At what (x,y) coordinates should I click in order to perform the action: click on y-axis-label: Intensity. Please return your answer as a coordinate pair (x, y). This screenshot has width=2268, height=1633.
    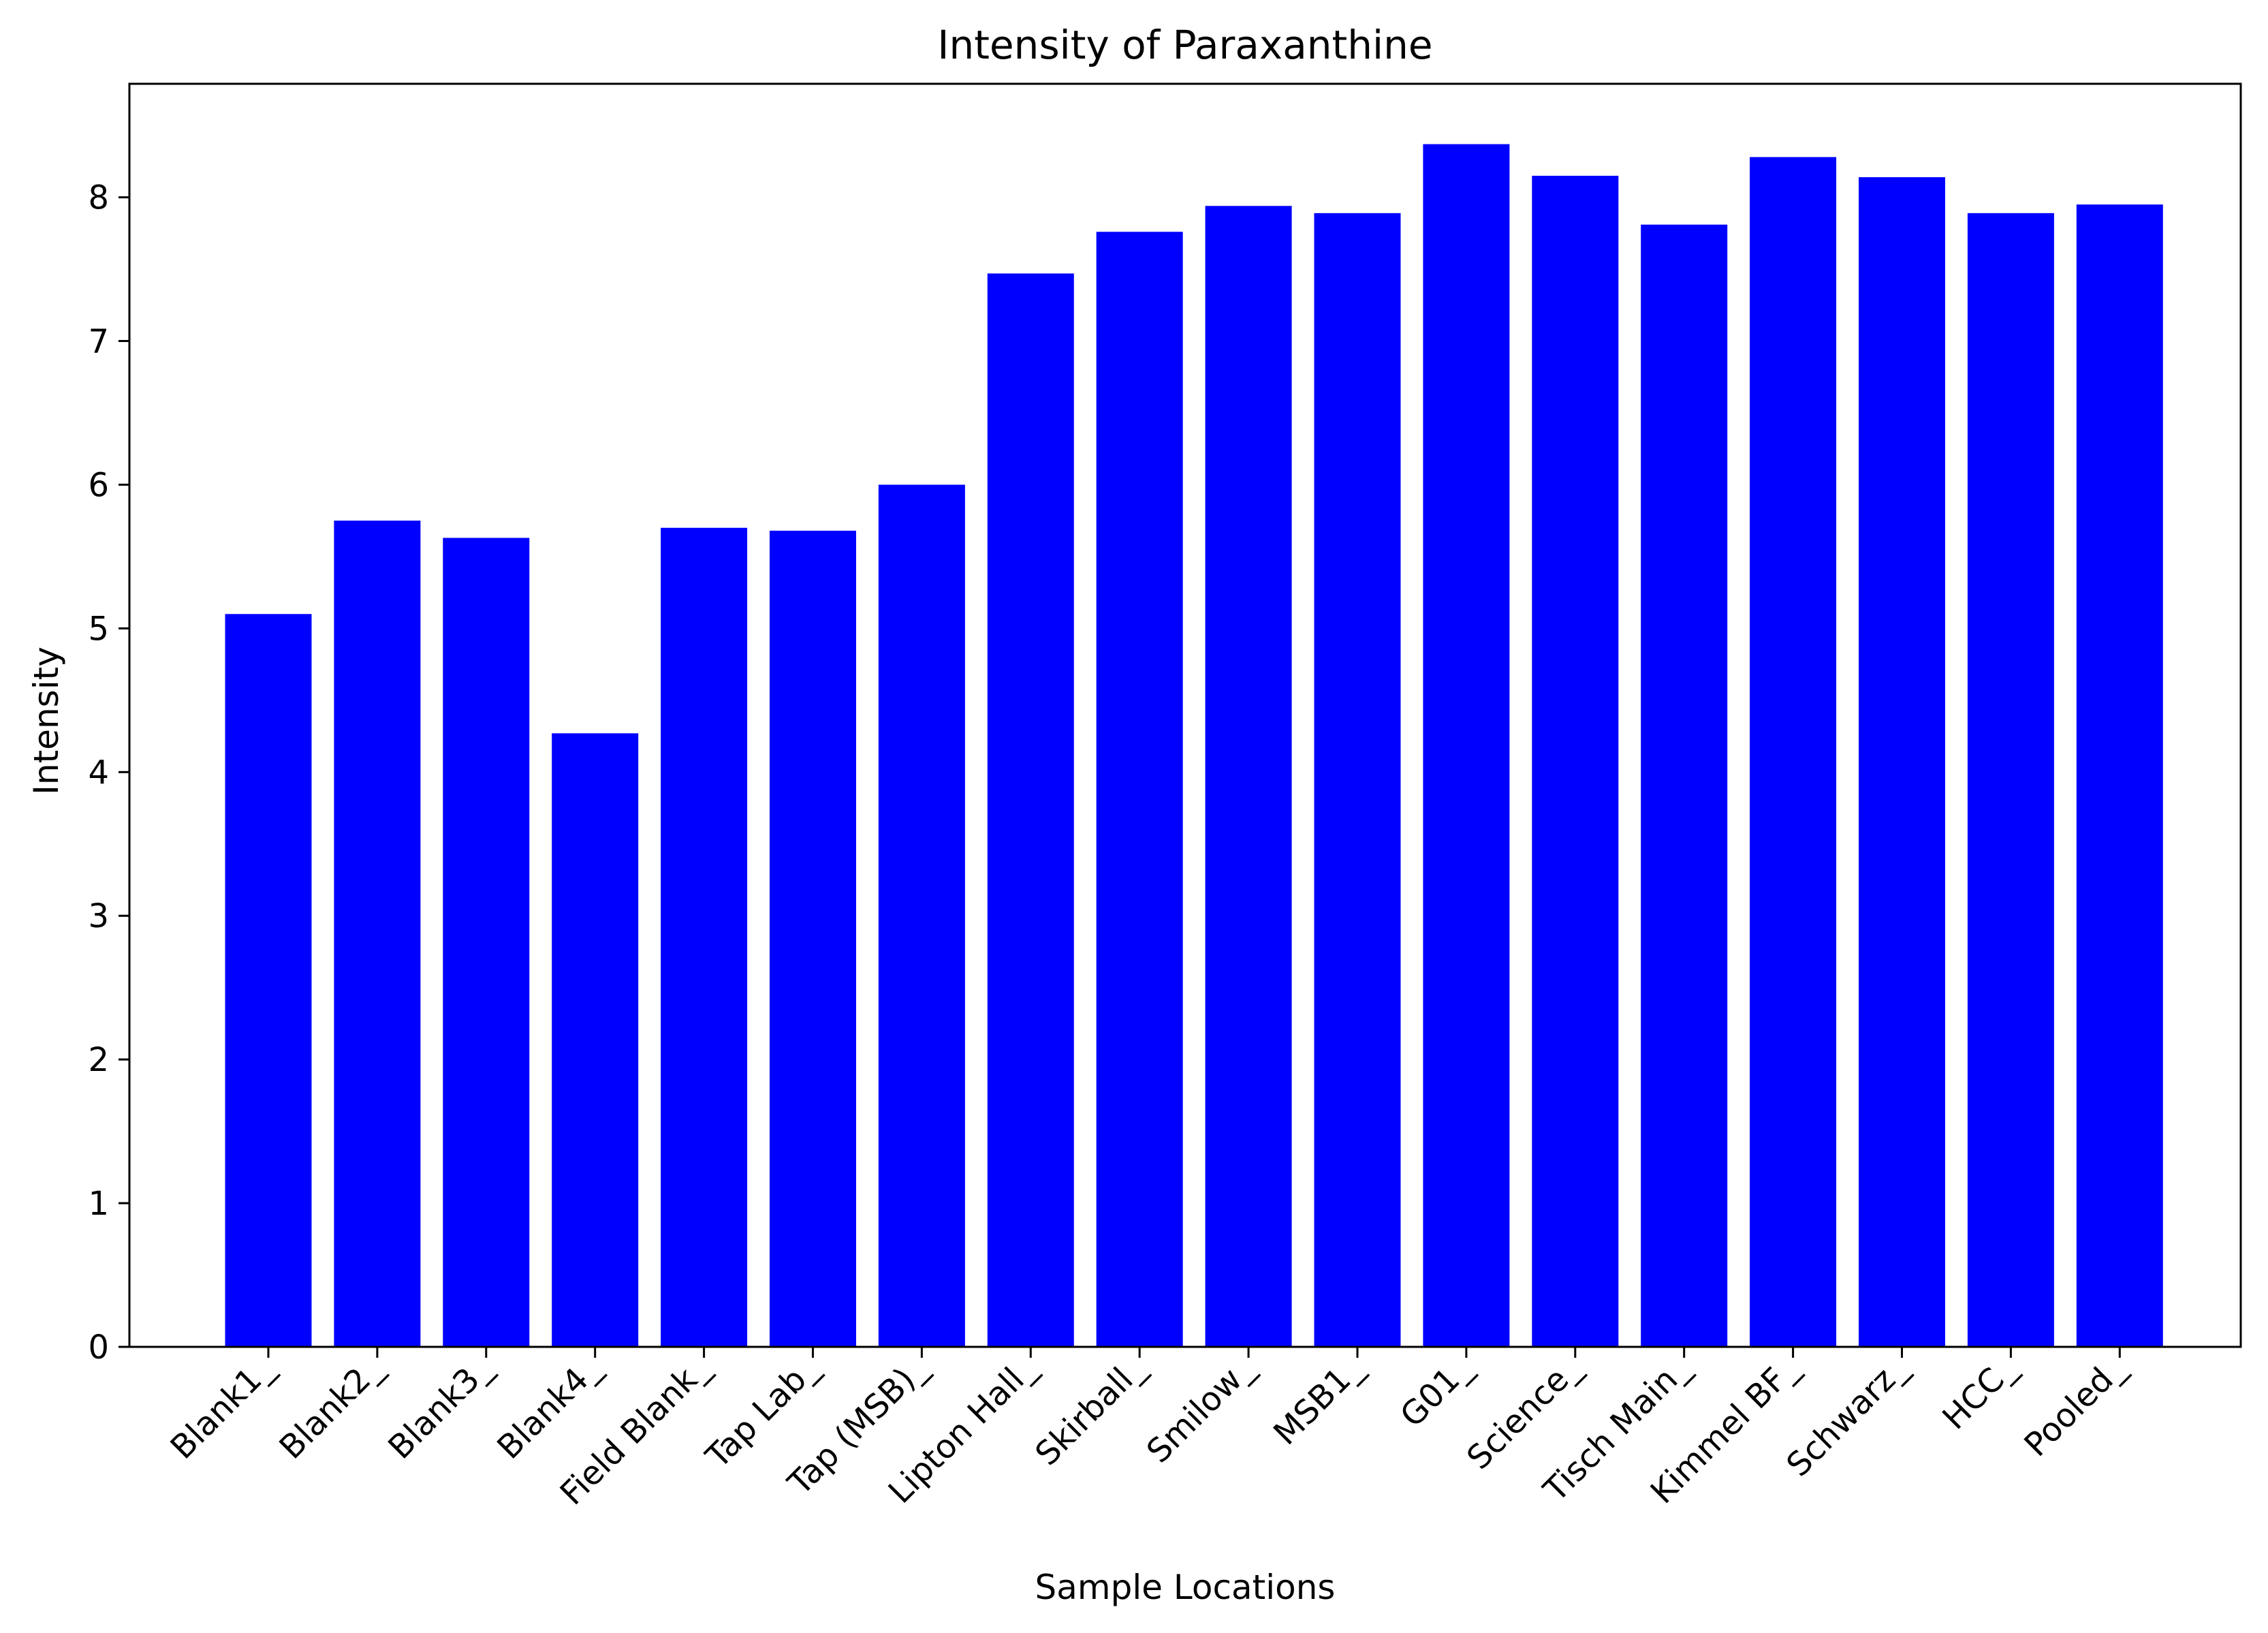
    Looking at the image, I should click on (46, 721).